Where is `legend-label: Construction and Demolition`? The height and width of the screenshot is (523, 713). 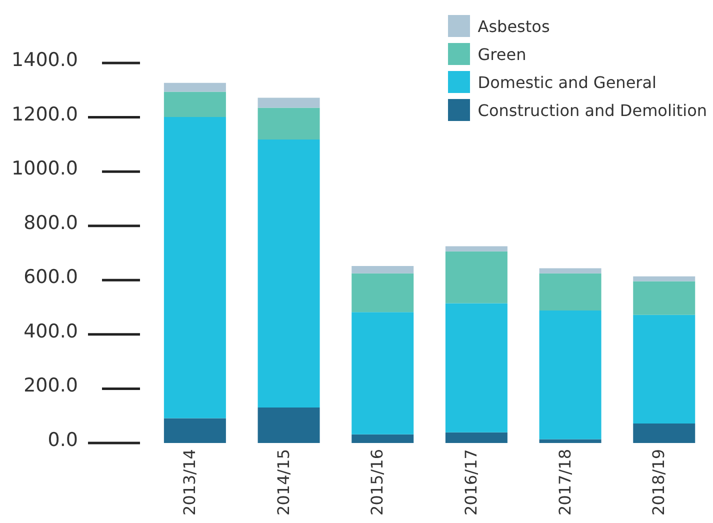
legend-label: Construction and Demolition is located at coordinates (592, 110).